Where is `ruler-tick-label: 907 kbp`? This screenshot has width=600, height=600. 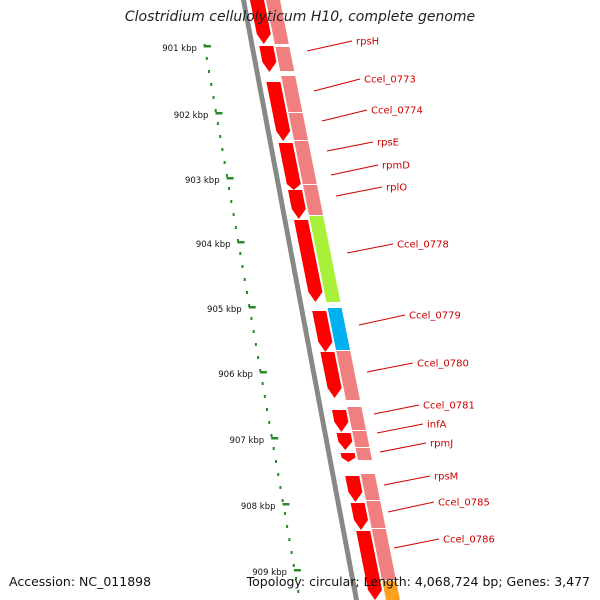
ruler-tick-label: 907 kbp is located at coordinates (247, 441).